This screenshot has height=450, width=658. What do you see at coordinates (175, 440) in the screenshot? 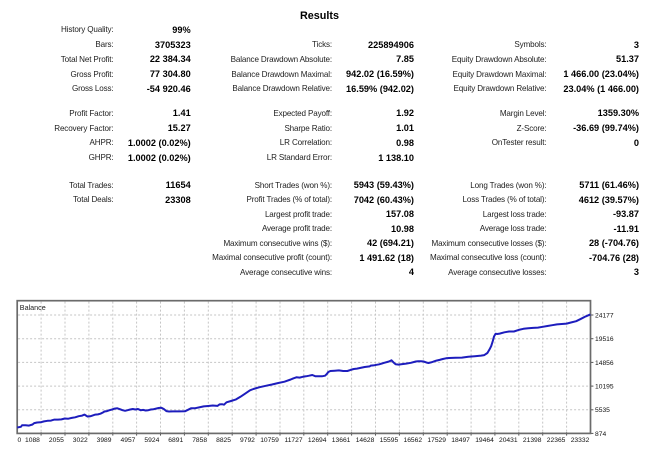
I see `svg-text: 6891` at bounding box center [175, 440].